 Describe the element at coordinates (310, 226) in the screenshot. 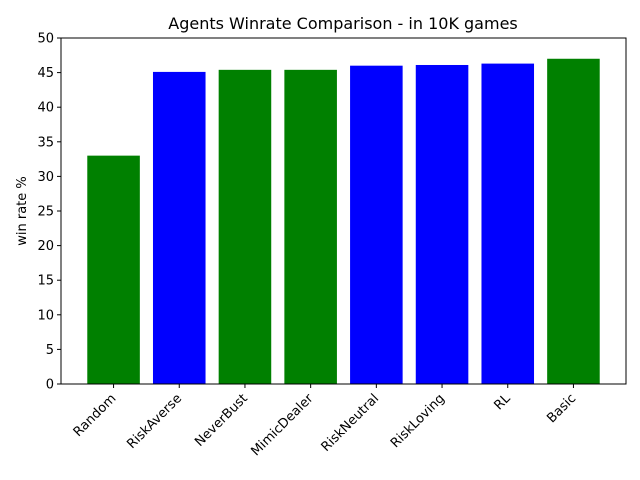

I see `bar-mimicdealer` at that location.